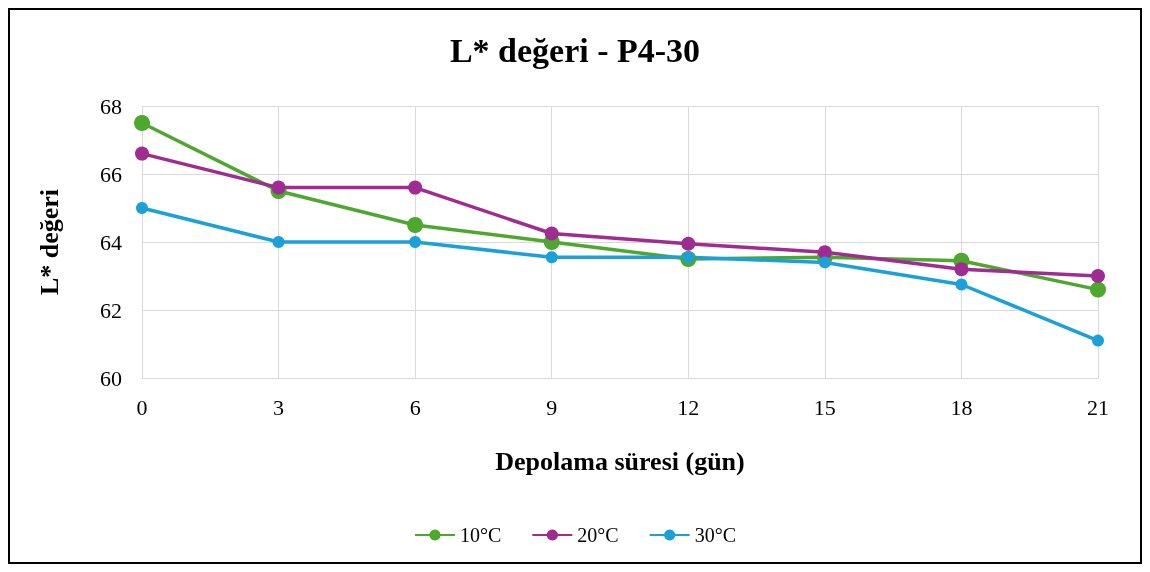 The height and width of the screenshot is (572, 1150). I want to click on y-tick-label: 68, so click(111, 106).